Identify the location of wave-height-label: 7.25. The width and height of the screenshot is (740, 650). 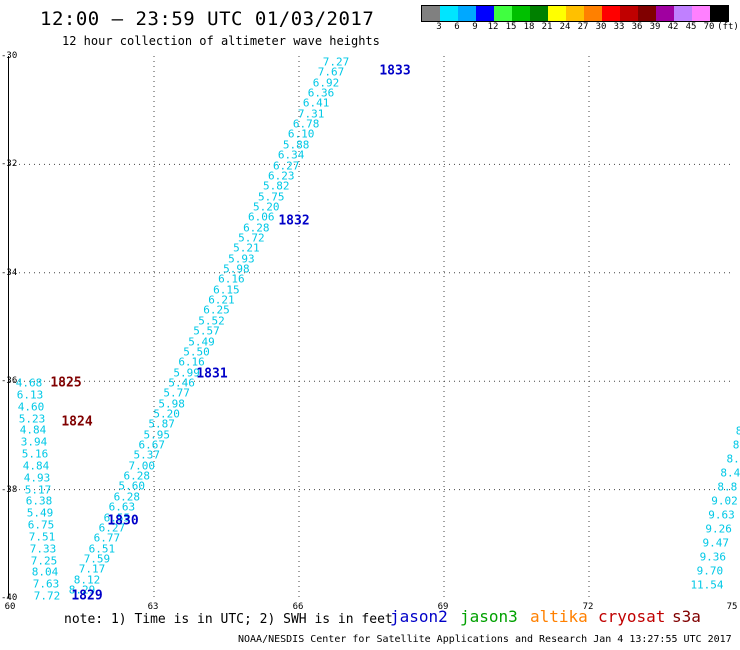
(44, 560).